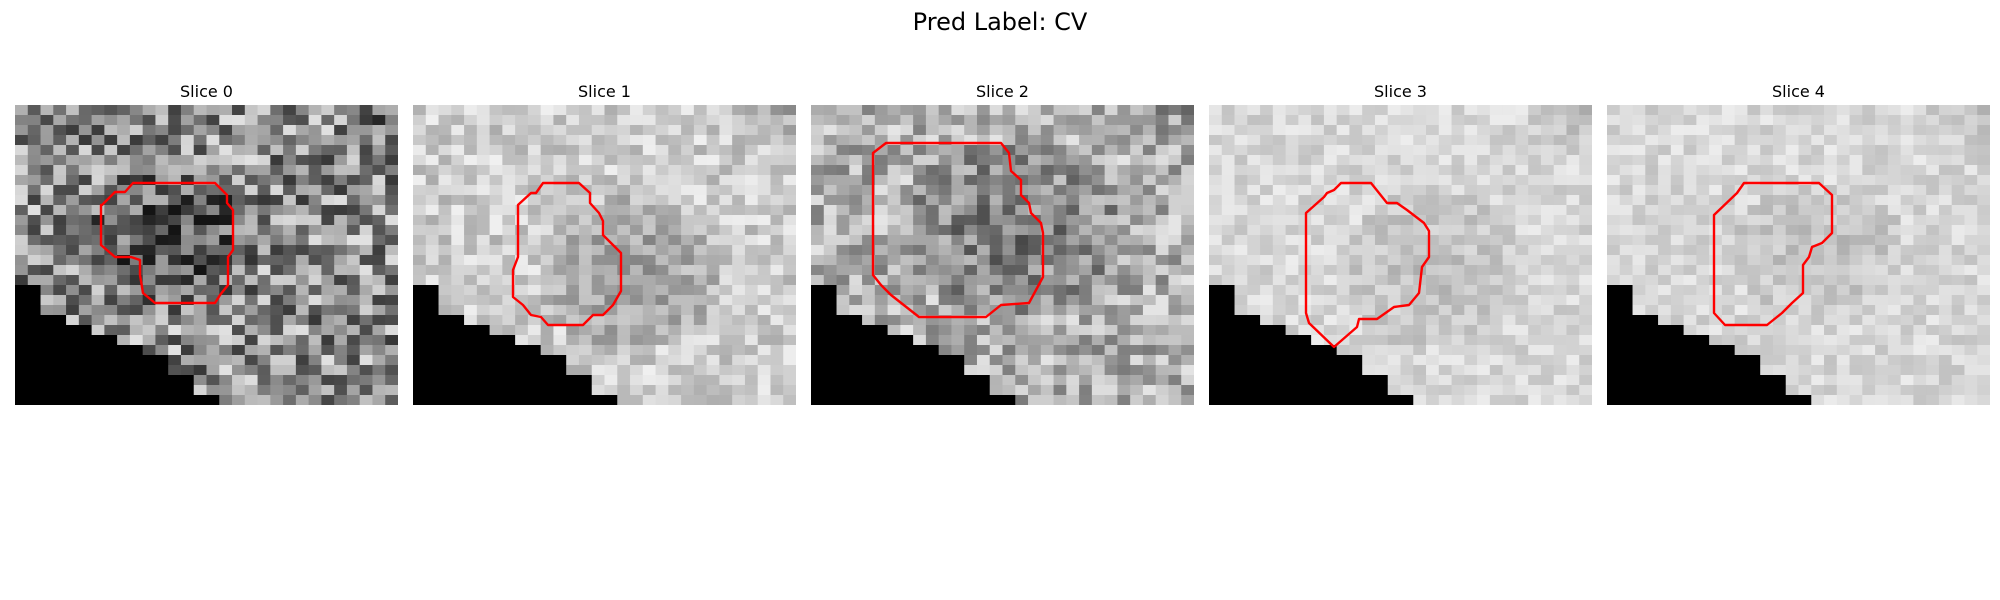  I want to click on slice-panel-3: Slice 3, so click(1400, 244).